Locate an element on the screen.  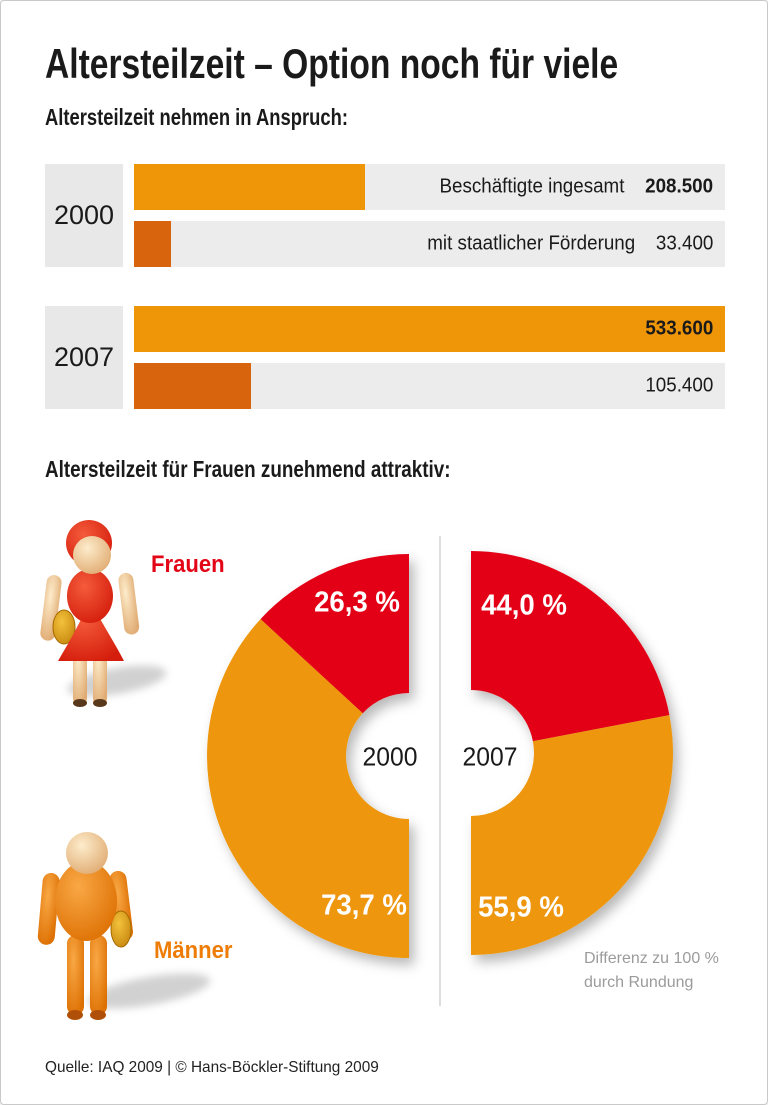
year-label-2000: 2000 is located at coordinates (84, 215).